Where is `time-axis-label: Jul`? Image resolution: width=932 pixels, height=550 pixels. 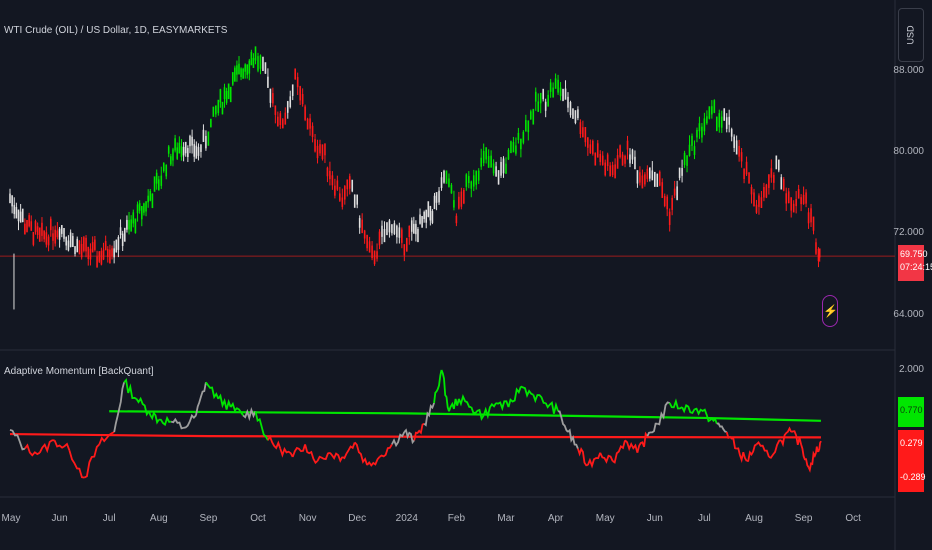 time-axis-label: Jul is located at coordinates (109, 518).